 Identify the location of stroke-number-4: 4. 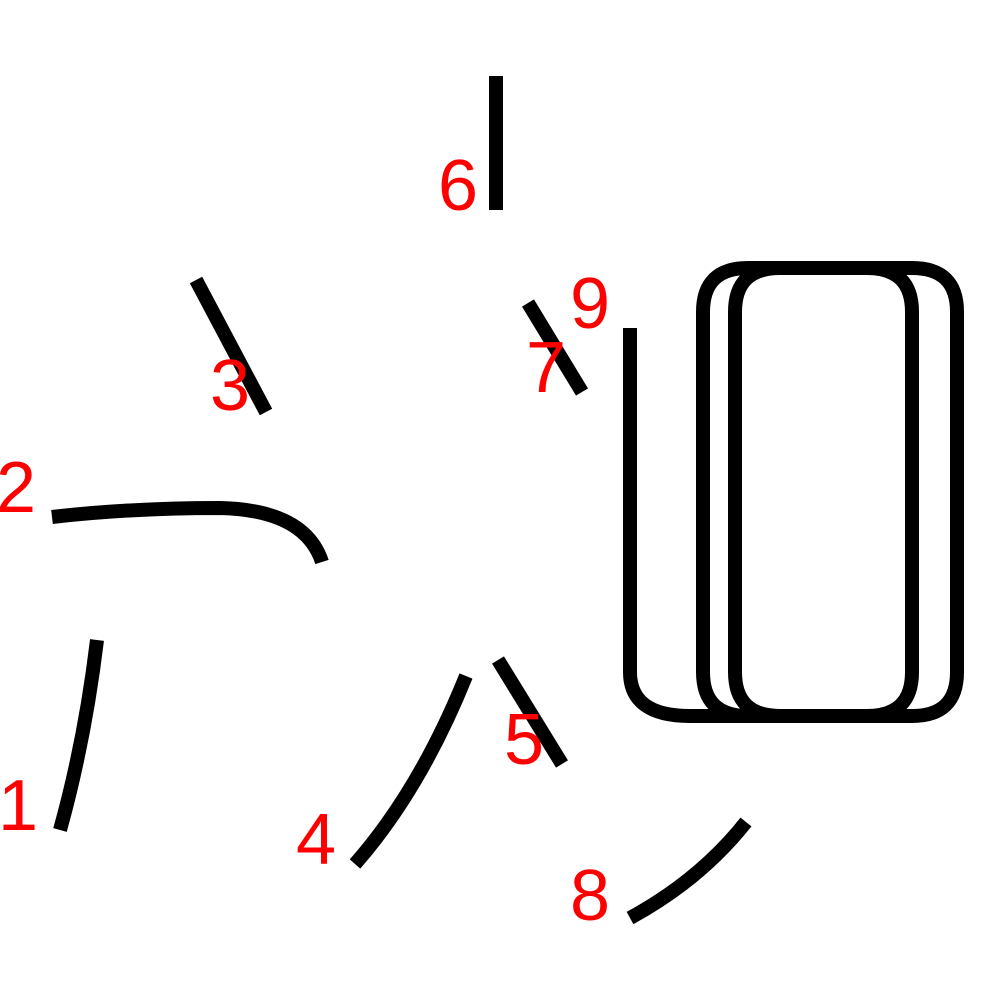
(316, 840).